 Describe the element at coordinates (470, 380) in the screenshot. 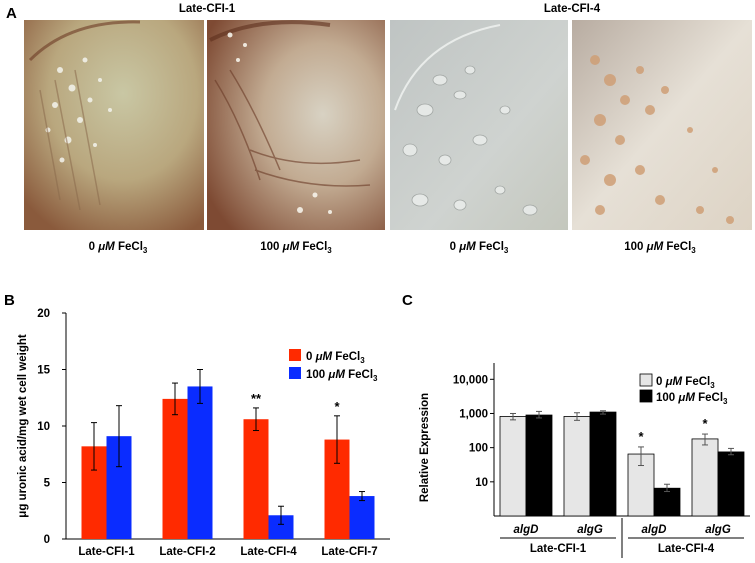

I see `y-tick-label: 10,000` at that location.